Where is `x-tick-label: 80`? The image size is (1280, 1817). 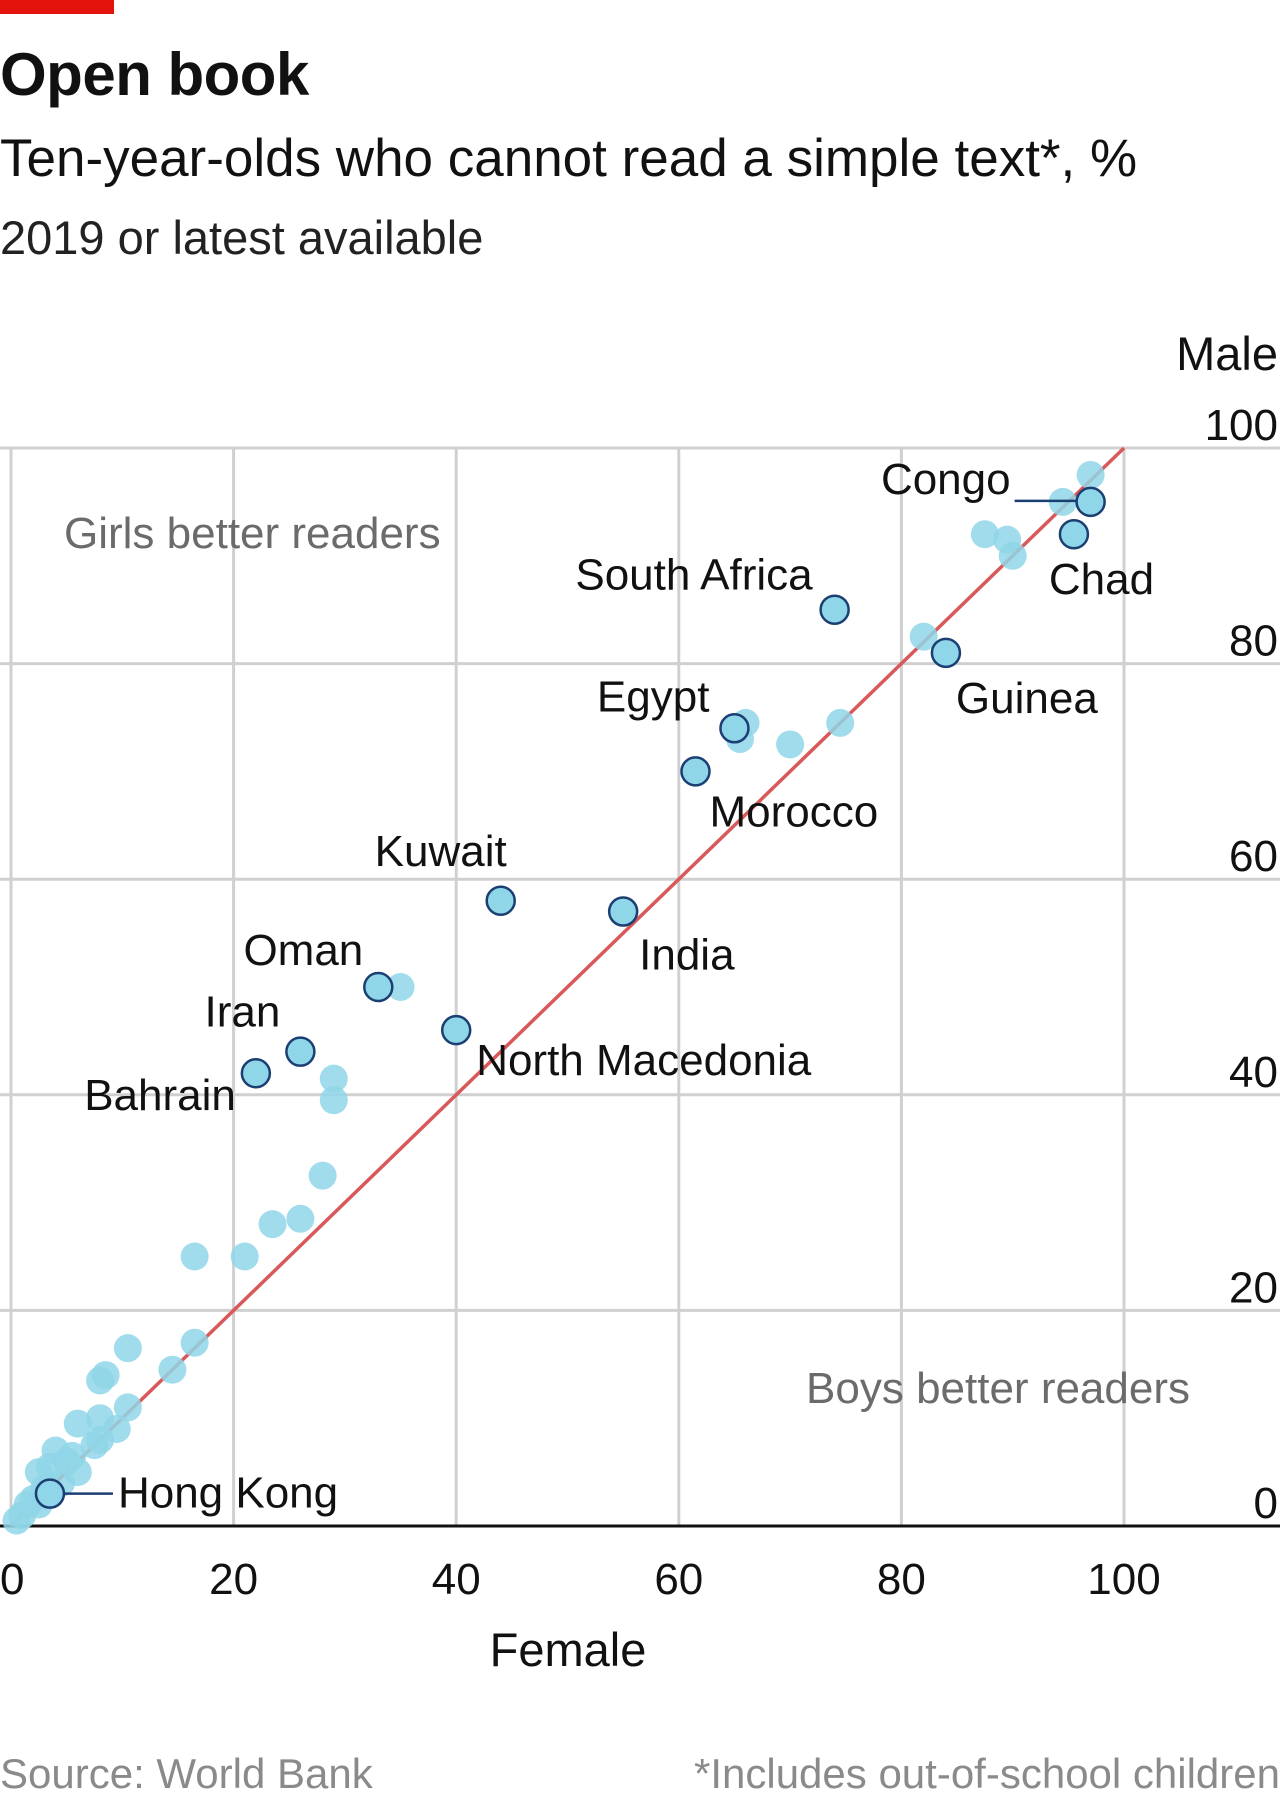 x-tick-label: 80 is located at coordinates (901, 1579).